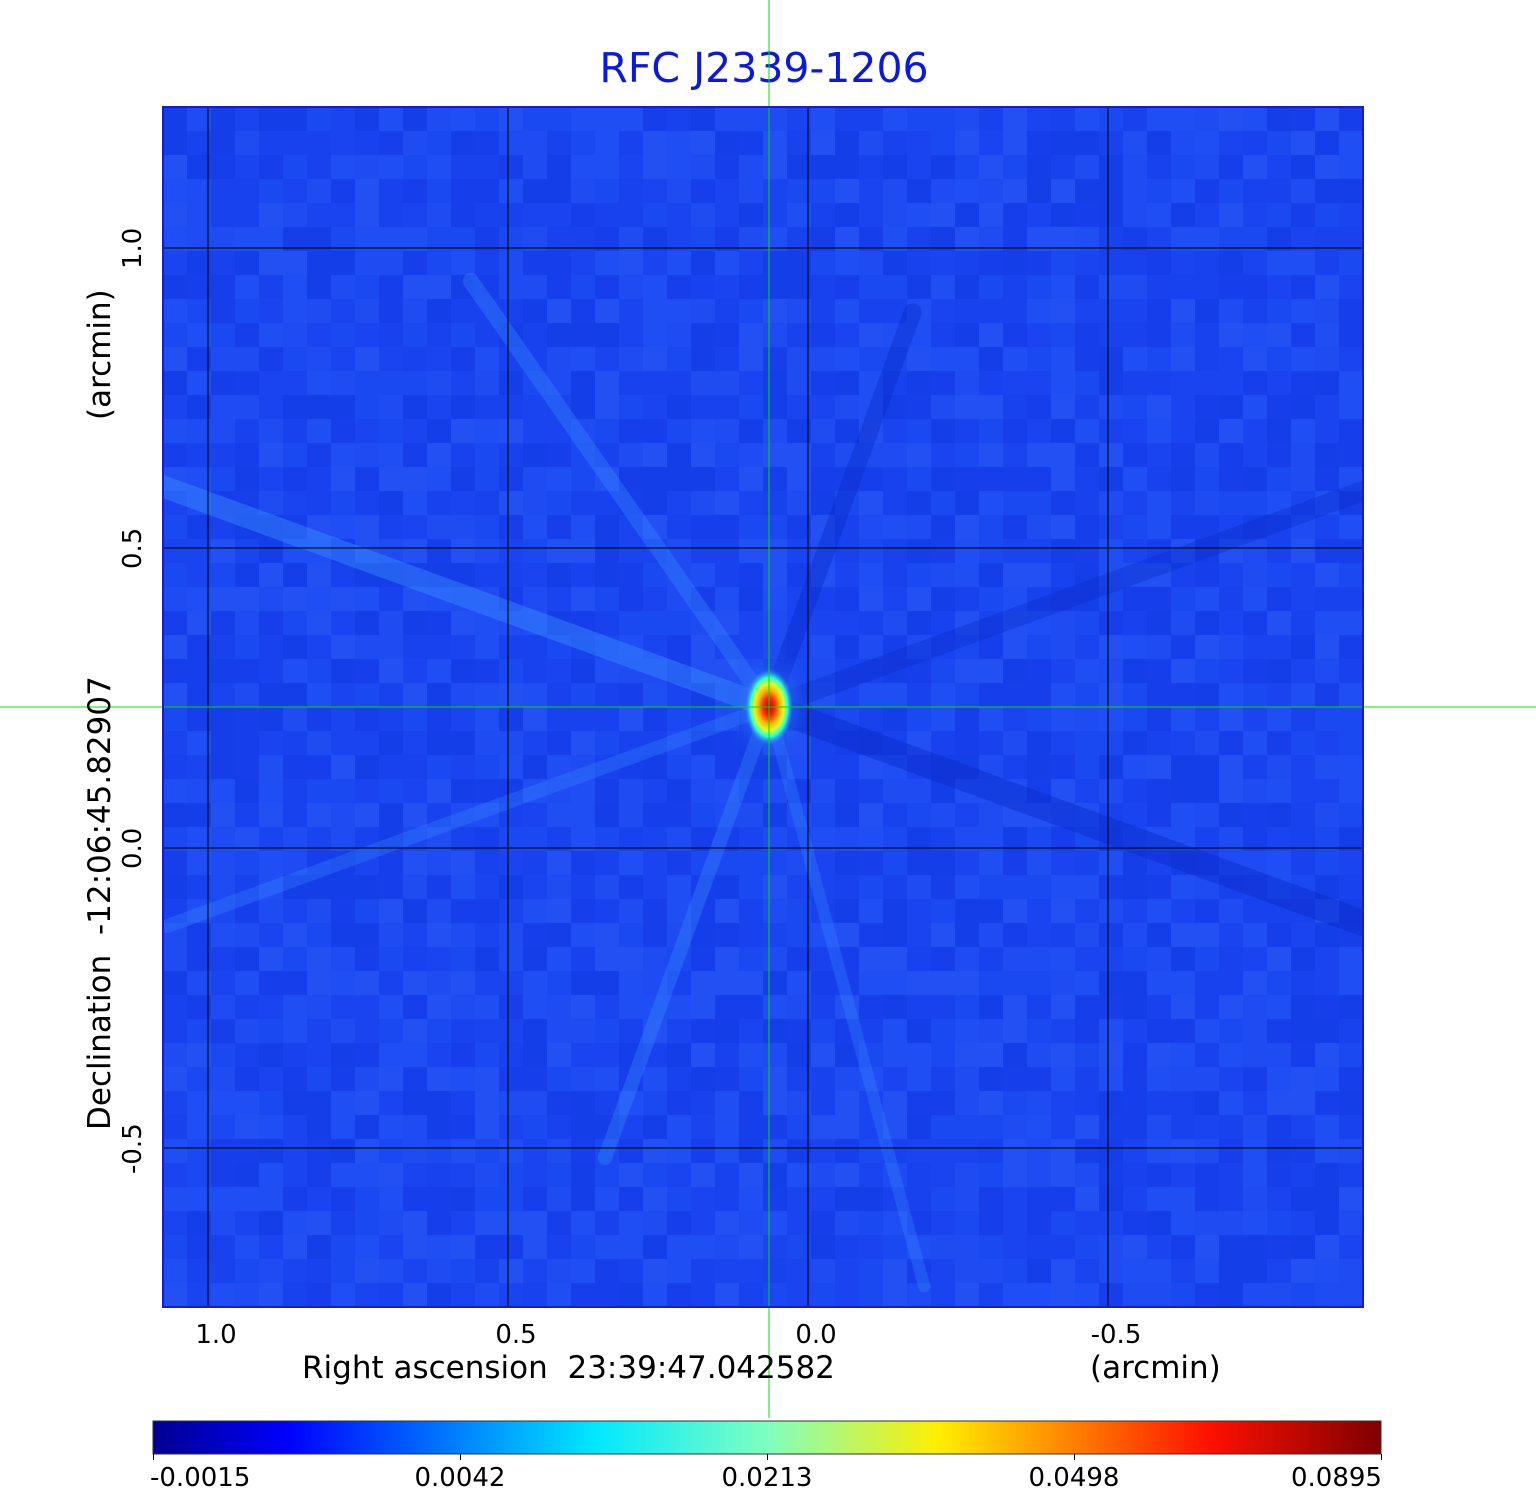 Image resolution: width=1536 pixels, height=1511 pixels. I want to click on colorbar-tick-mark, so click(1381, 1457).